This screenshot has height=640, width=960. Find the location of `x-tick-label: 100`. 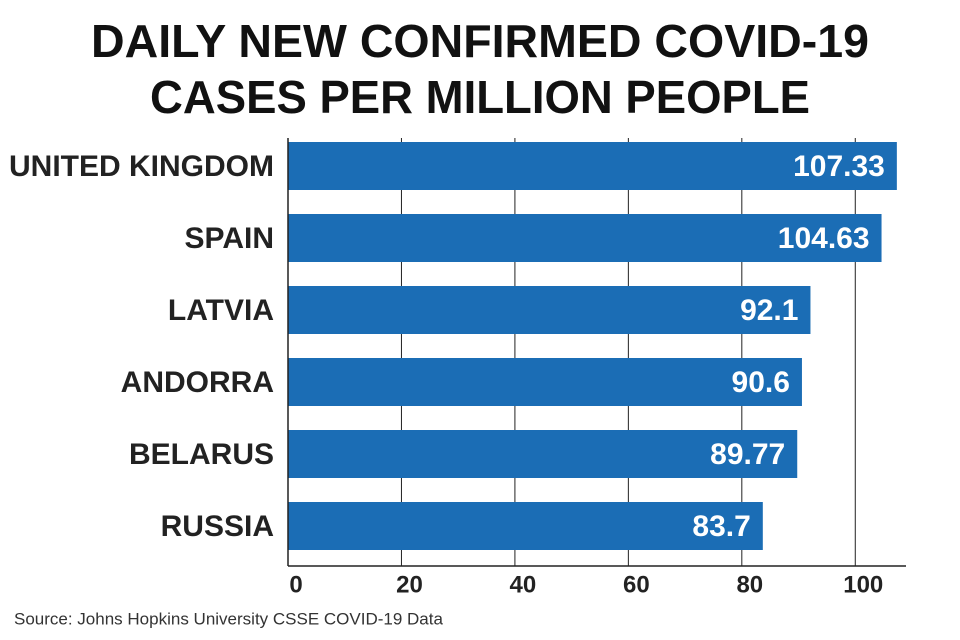

x-tick-label: 100 is located at coordinates (863, 584).